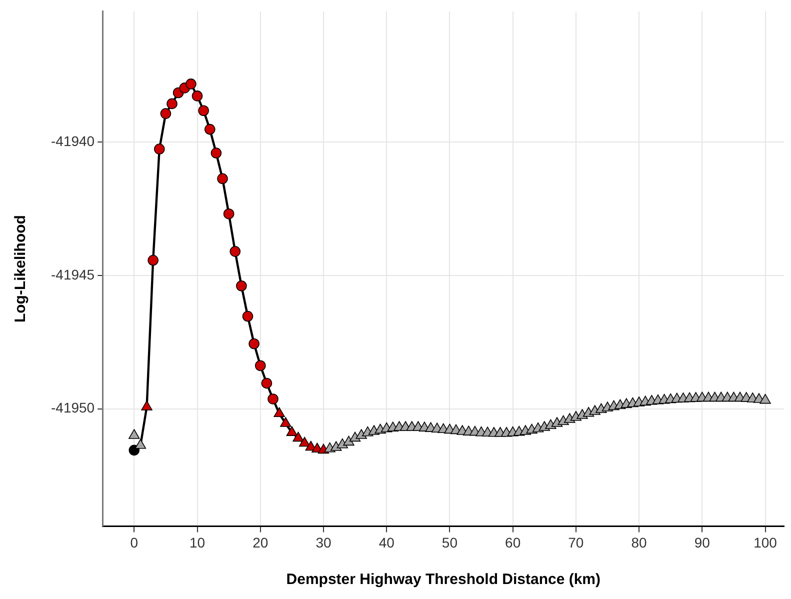 The height and width of the screenshot is (599, 791). I want to click on x-tick-label: 20, so click(260, 542).